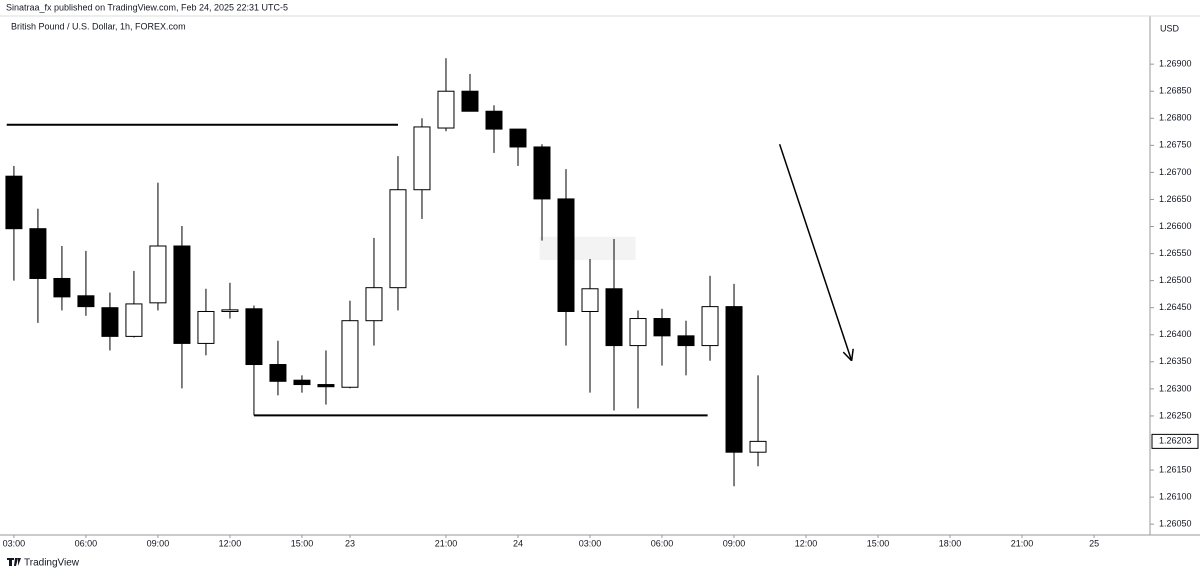 The width and height of the screenshot is (1200, 575). I want to click on y-tick-label: 1.26850, so click(1175, 91).